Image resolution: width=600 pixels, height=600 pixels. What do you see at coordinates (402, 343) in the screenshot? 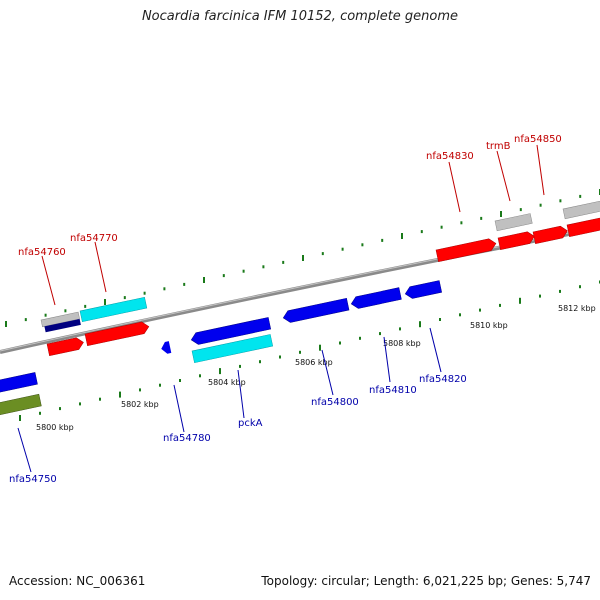
I see `scale-label: 5808 kbp` at bounding box center [402, 343].